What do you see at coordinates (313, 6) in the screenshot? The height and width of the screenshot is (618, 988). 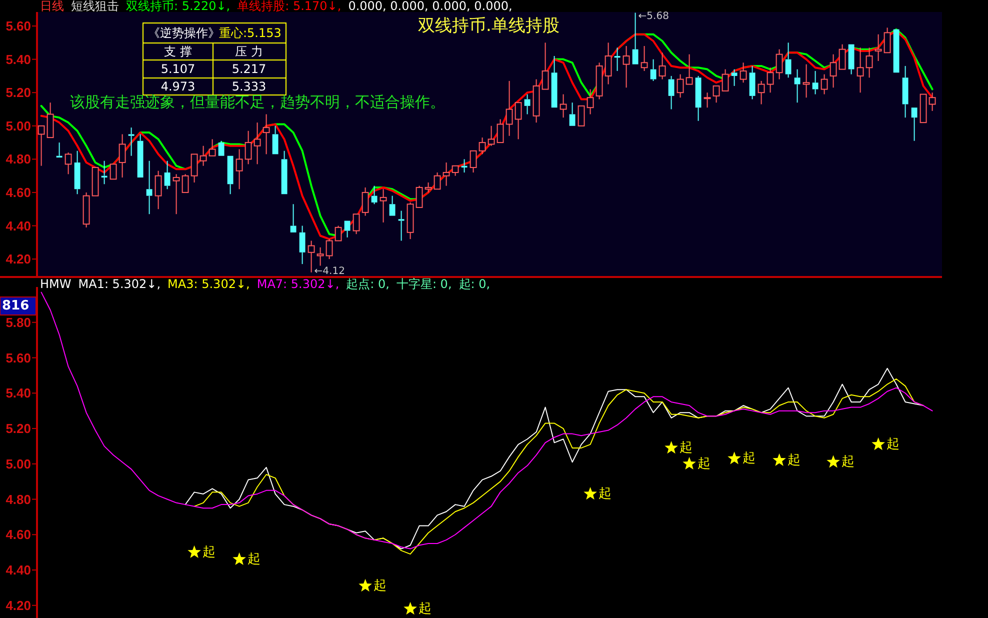 I see `annotation: : 5.170↓,` at bounding box center [313, 6].